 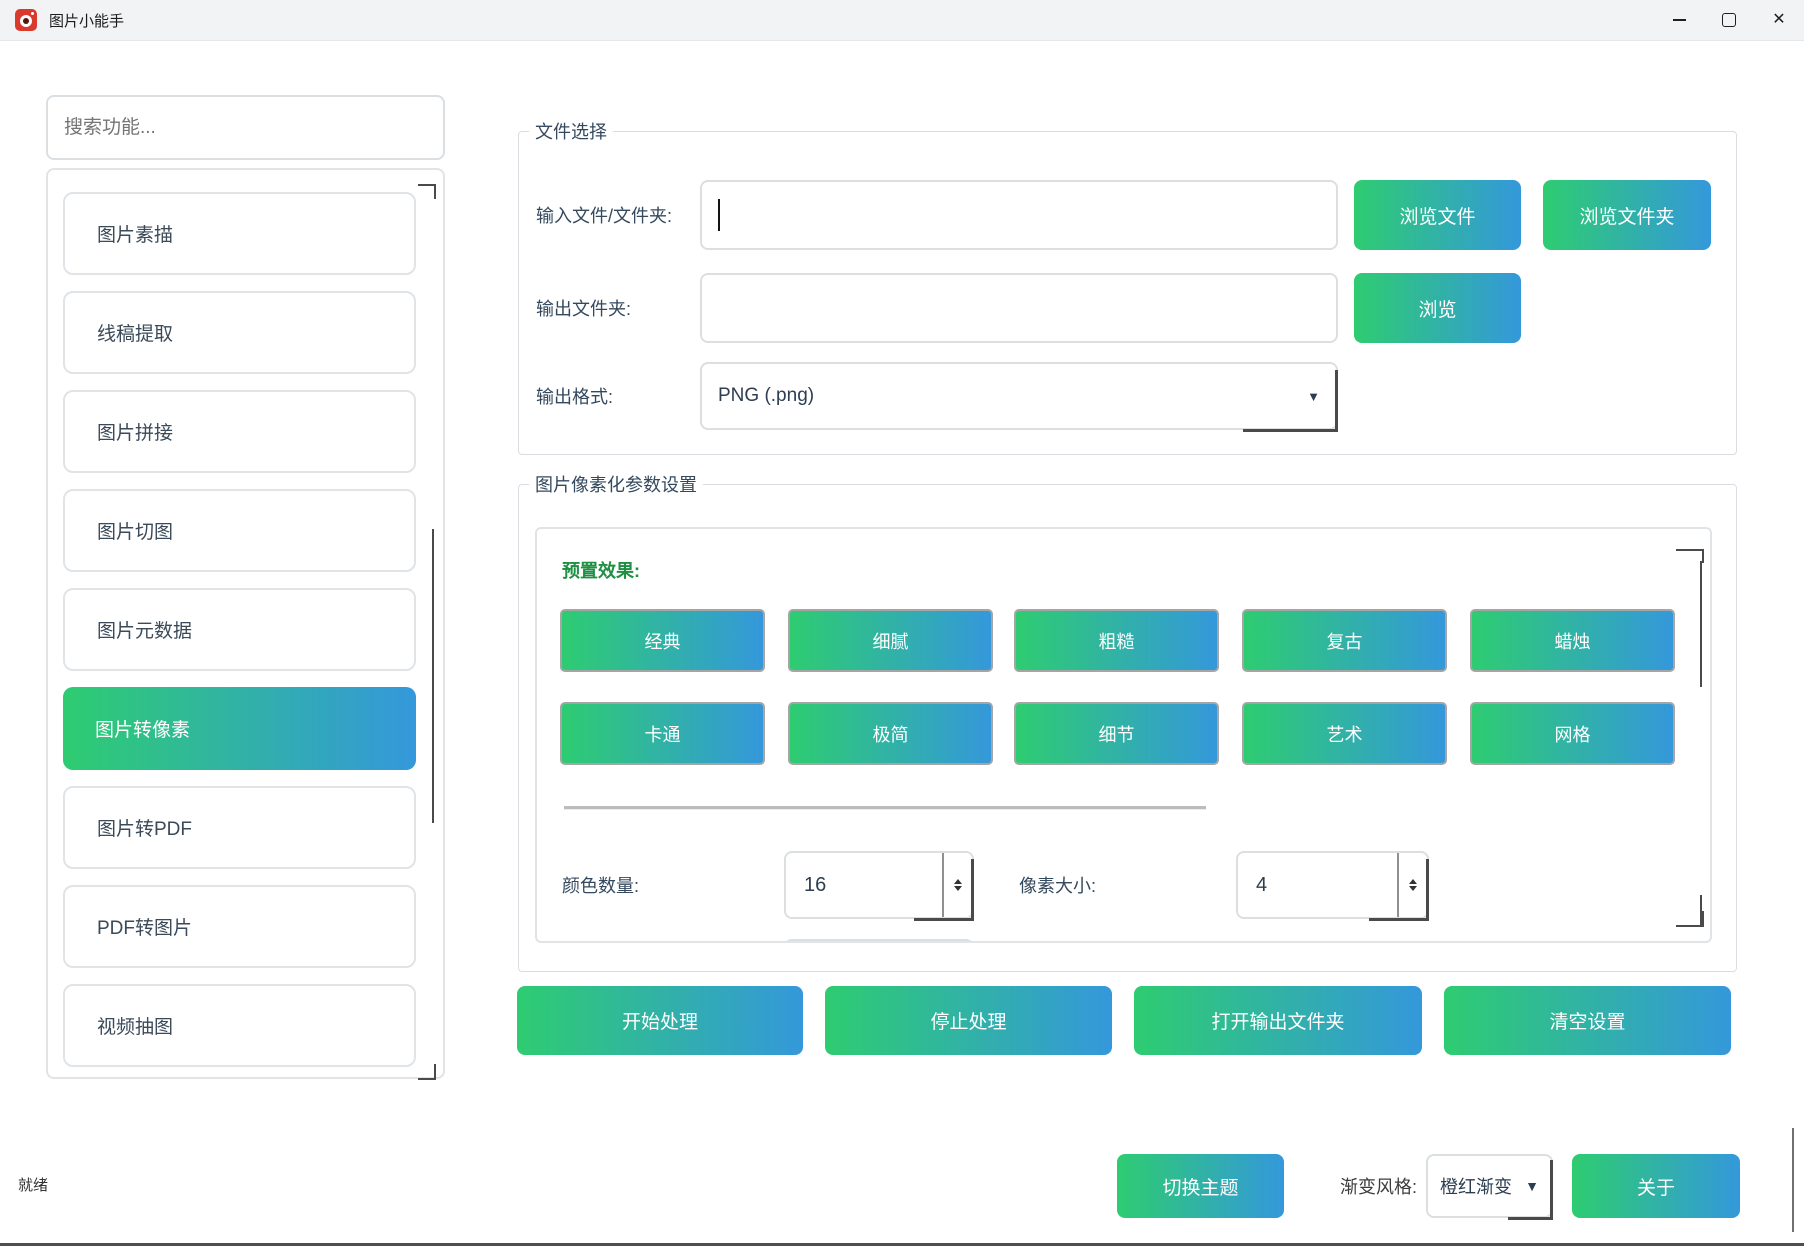 What do you see at coordinates (1476, 1187) in the screenshot?
I see `gradient-style-value: 橙红渐变` at bounding box center [1476, 1187].